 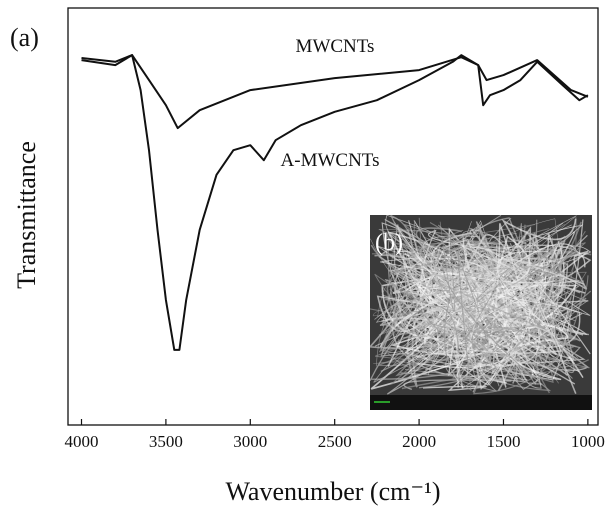 I want to click on x-tick-label: 1500, so click(x=503, y=441).